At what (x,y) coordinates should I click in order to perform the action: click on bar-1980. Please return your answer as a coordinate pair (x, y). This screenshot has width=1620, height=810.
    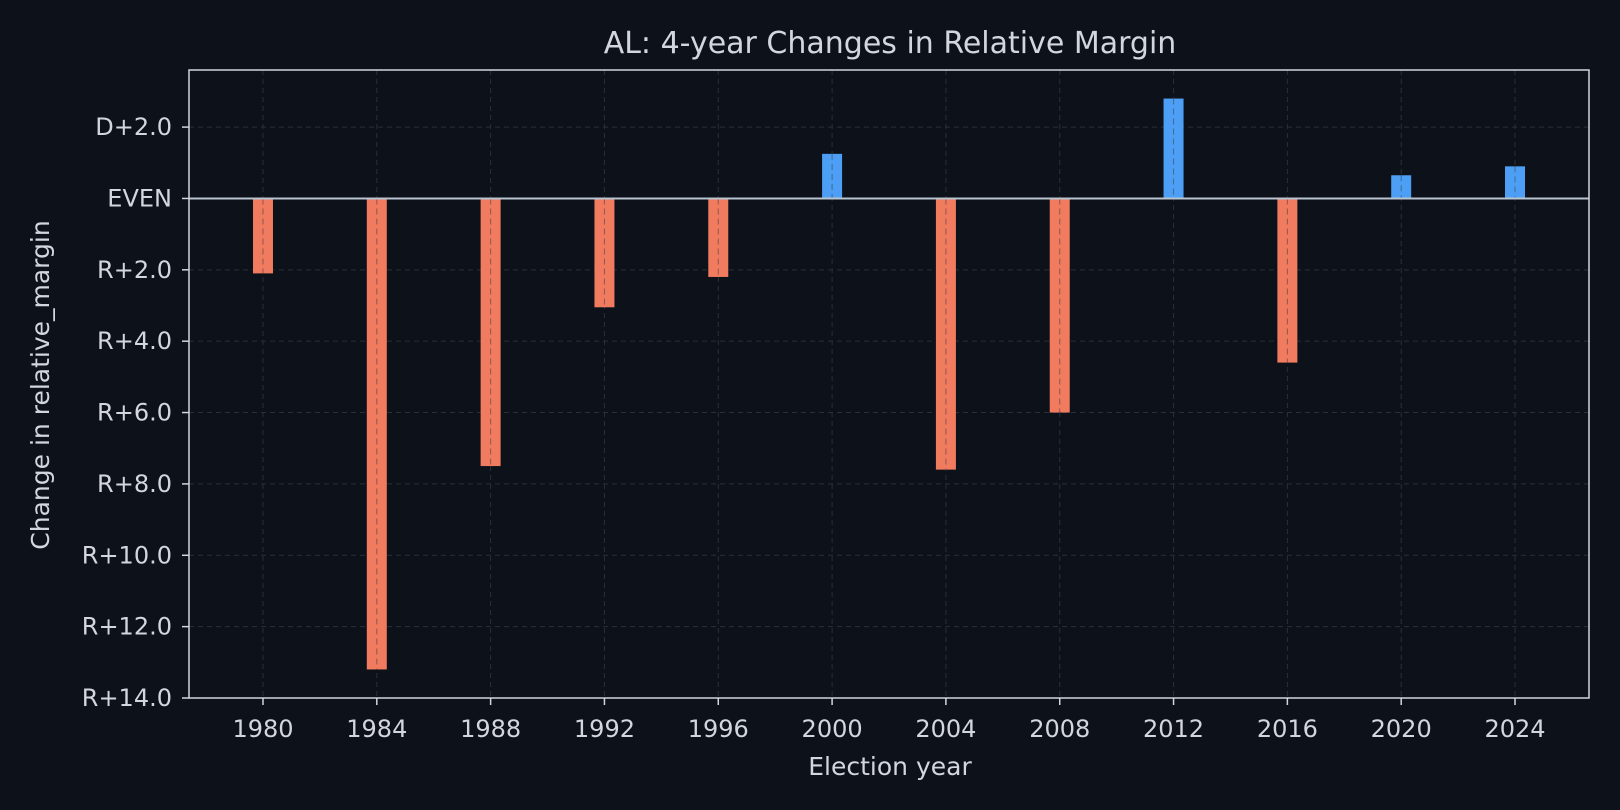
    Looking at the image, I should click on (262, 236).